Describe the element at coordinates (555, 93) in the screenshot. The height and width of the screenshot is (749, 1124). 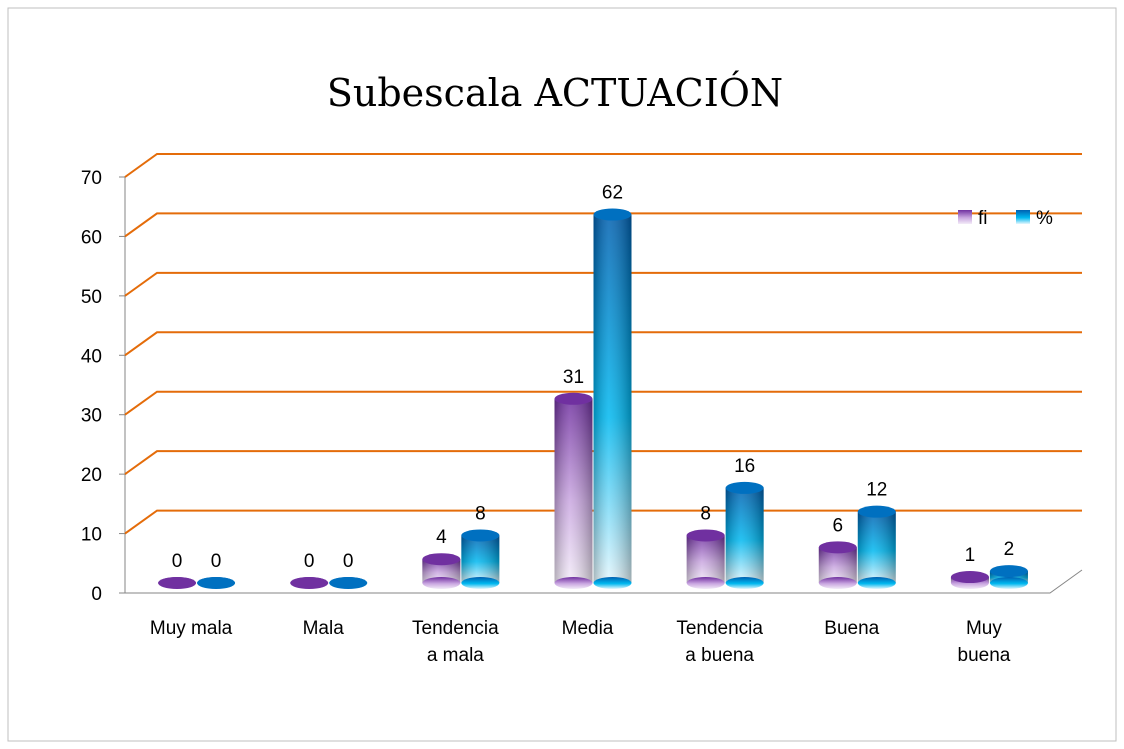
I see `chart-title: Subescala ACTUACIÓN` at that location.